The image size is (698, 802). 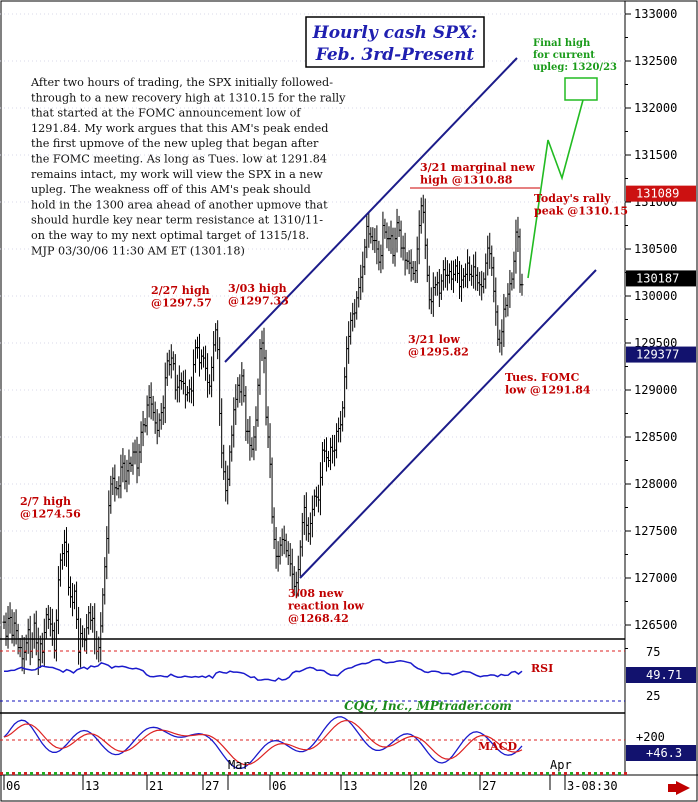 What do you see at coordinates (318, 618) in the screenshot?
I see `annotation-label: @1268.42` at bounding box center [318, 618].